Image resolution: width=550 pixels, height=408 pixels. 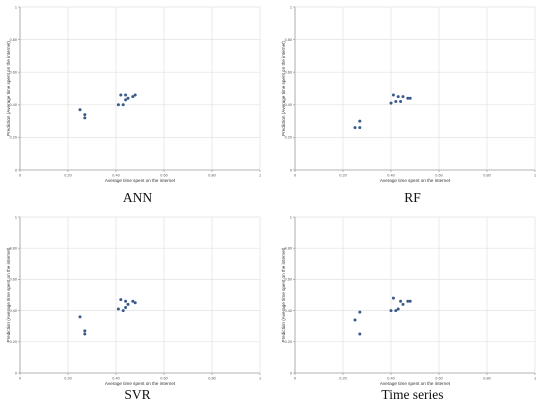 What do you see at coordinates (288, 40) in the screenshot?
I see `y-tick-label: 0.80` at bounding box center [288, 40].